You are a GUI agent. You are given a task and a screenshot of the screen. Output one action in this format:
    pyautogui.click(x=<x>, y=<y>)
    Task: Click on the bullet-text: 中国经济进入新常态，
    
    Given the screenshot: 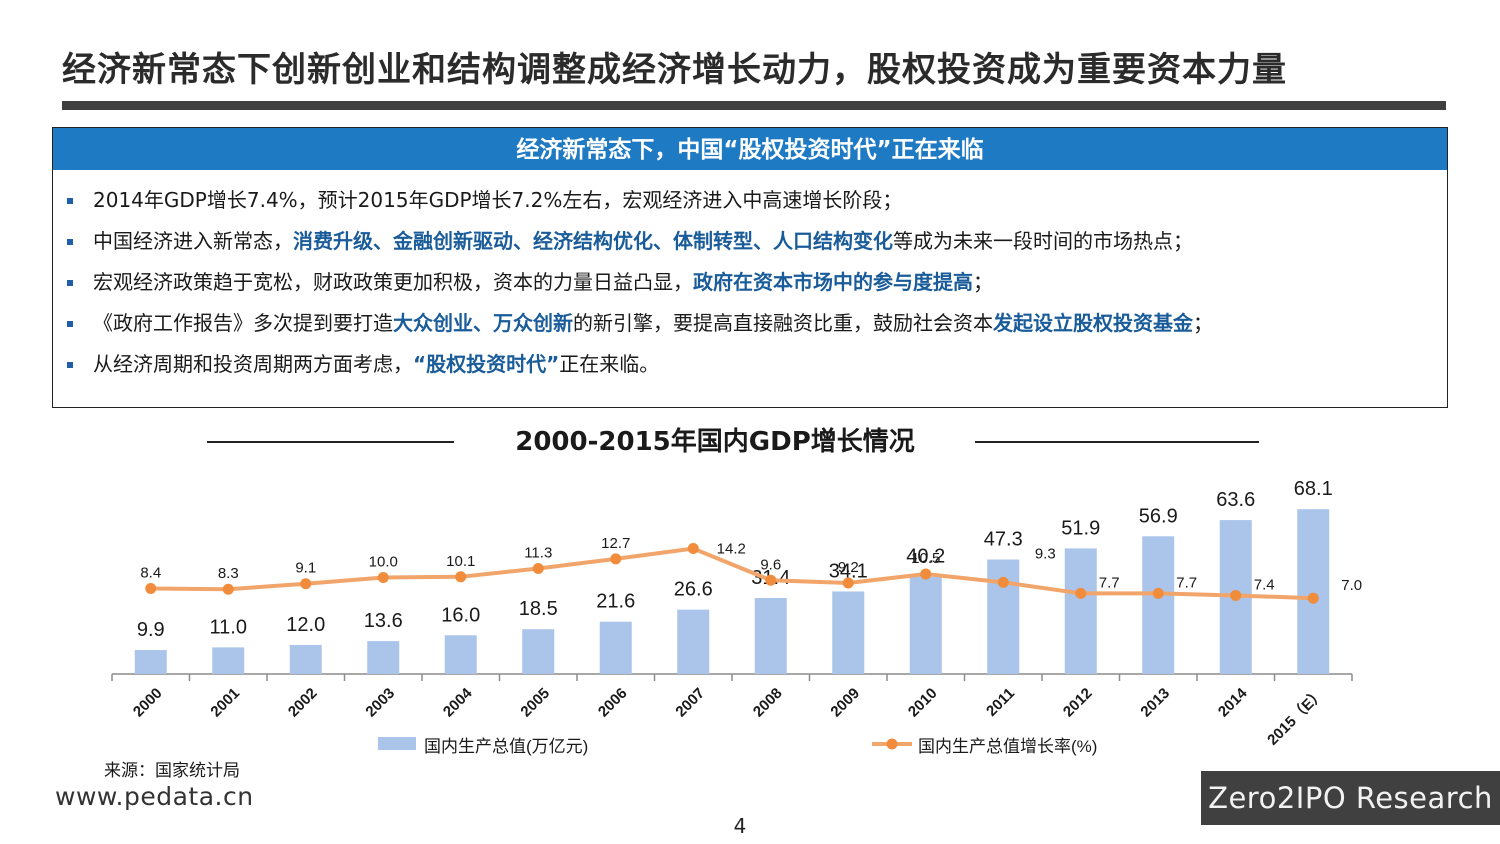 What is the action you would take?
    pyautogui.click(x=193, y=241)
    